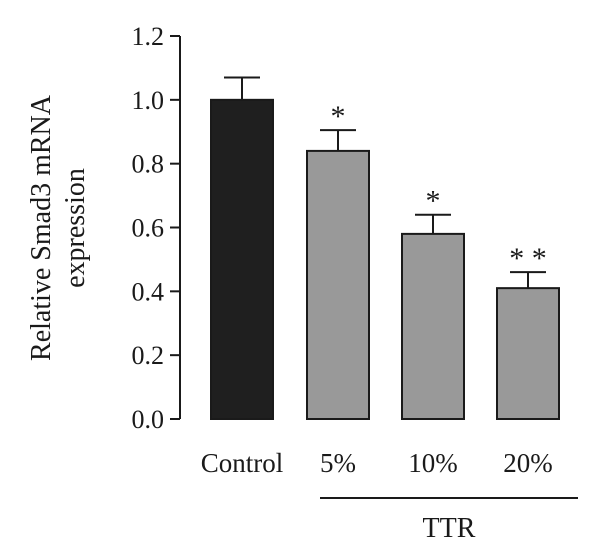 The height and width of the screenshot is (560, 600). Describe the element at coordinates (338, 463) in the screenshot. I see `x-category-label: 5%` at that location.